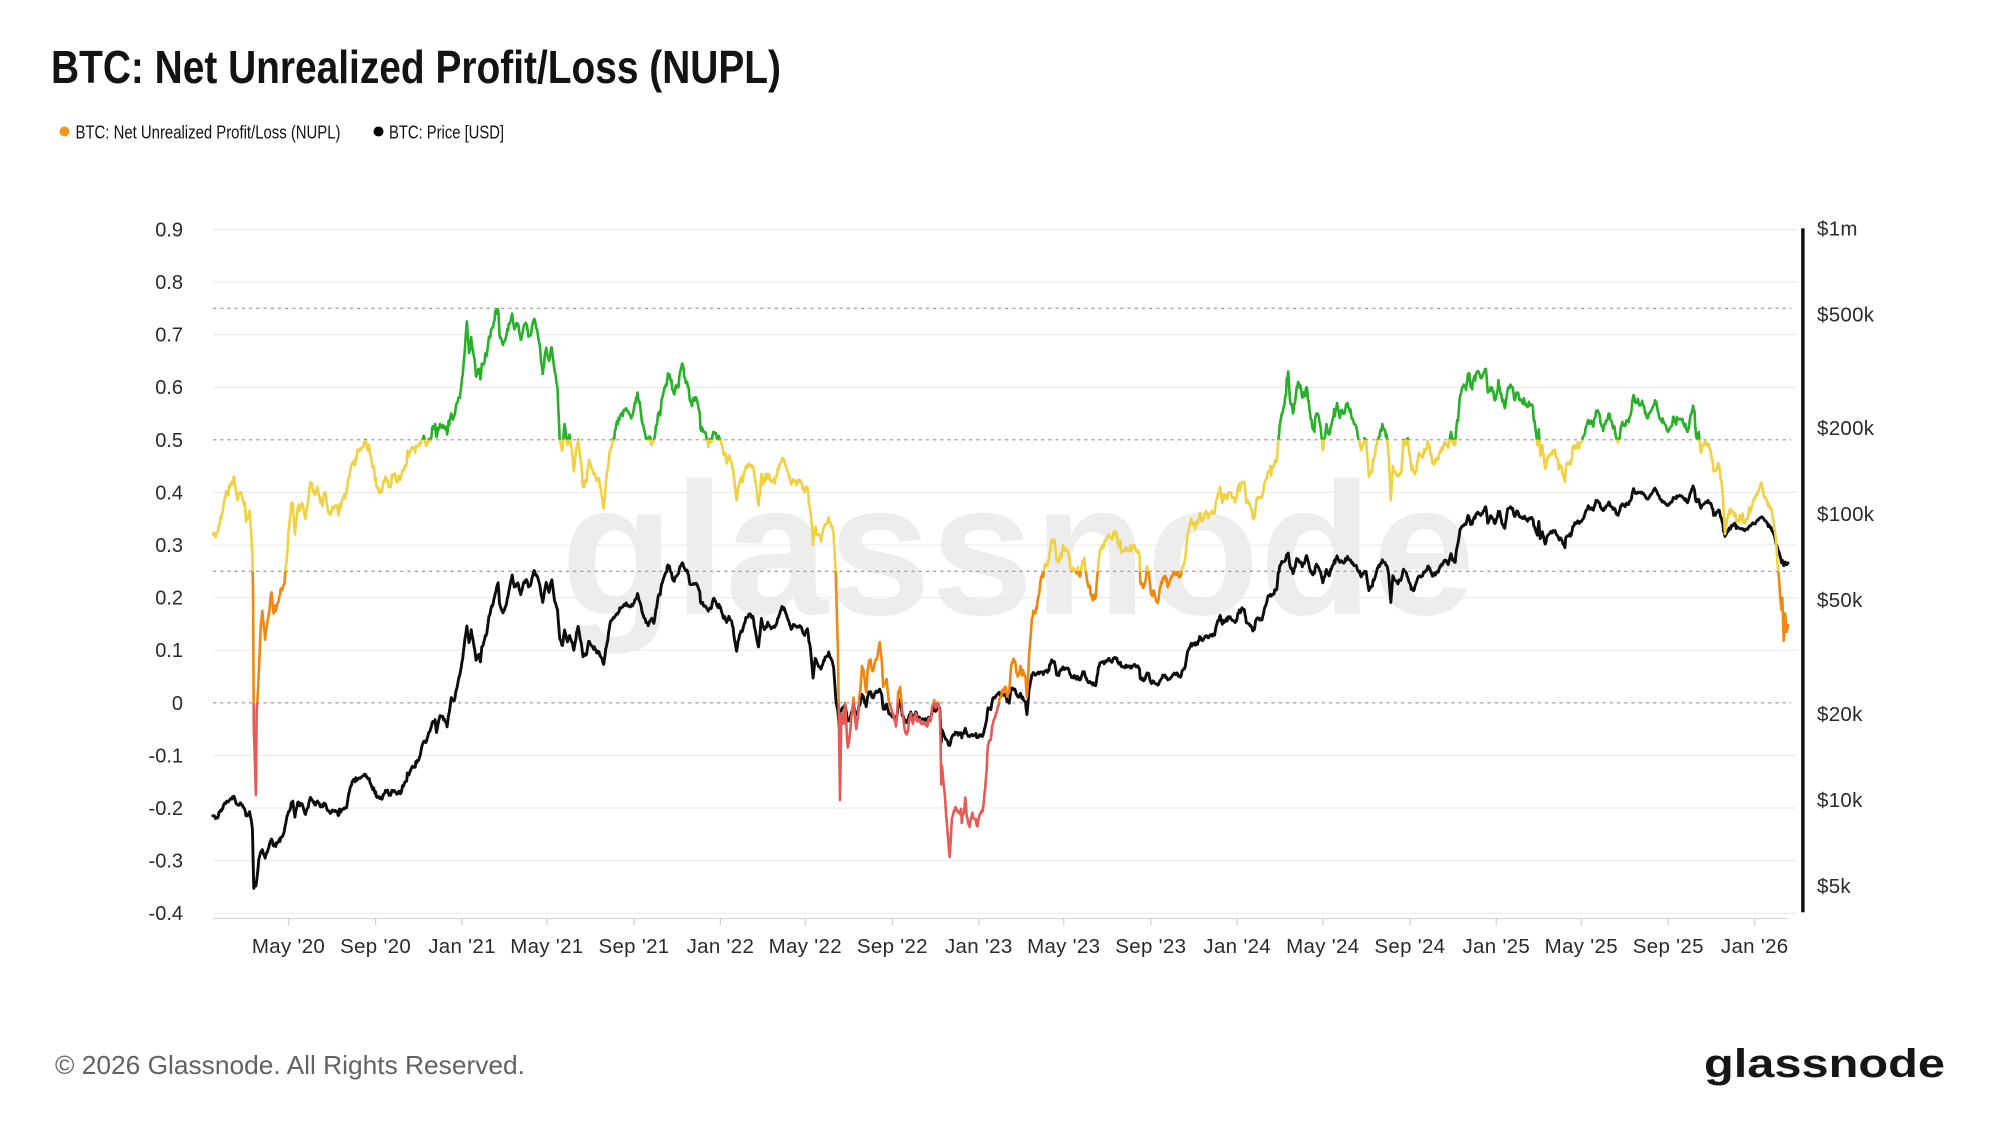 The height and width of the screenshot is (1125, 2000). Describe the element at coordinates (446, 132) in the screenshot. I see `svg-text: BTC: Price [USD]` at that location.